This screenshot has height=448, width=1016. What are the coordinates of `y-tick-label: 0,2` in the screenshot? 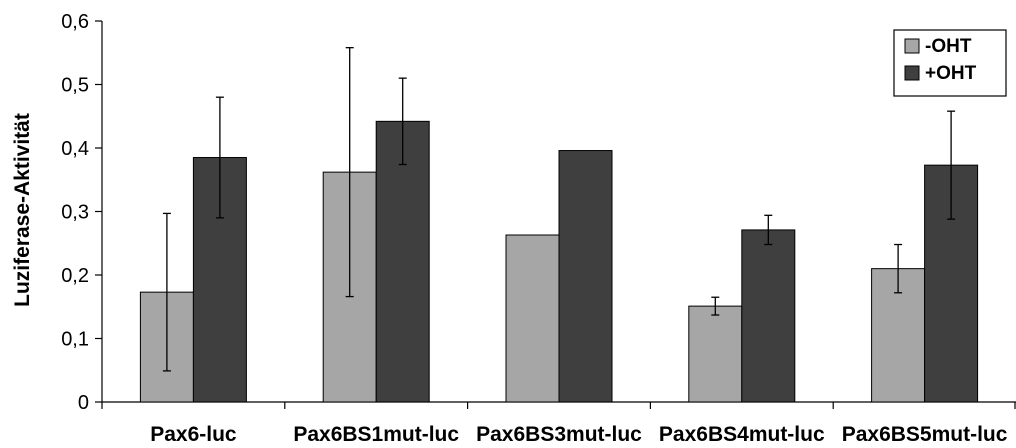 It's located at (75, 276).